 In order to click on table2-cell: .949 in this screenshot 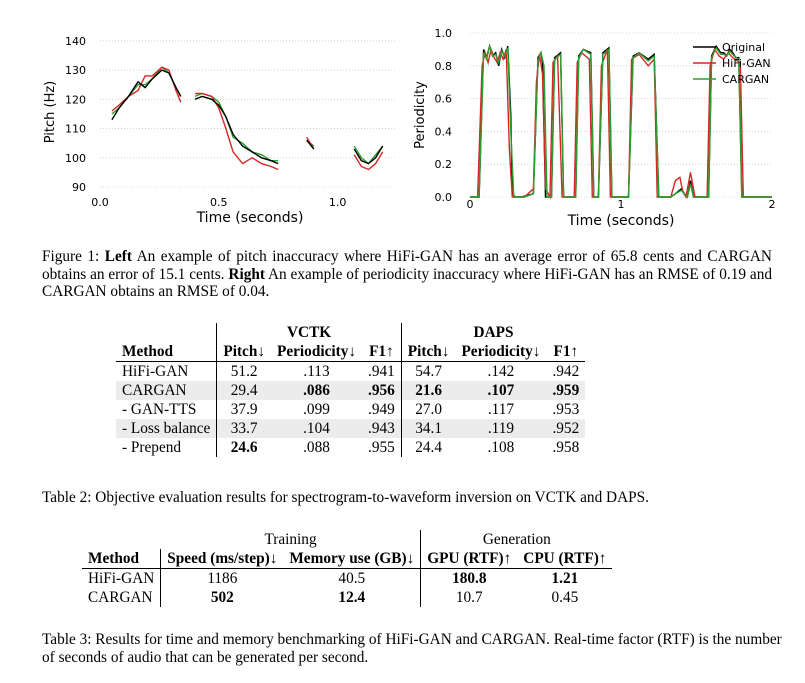, I will do `click(381, 409)`.